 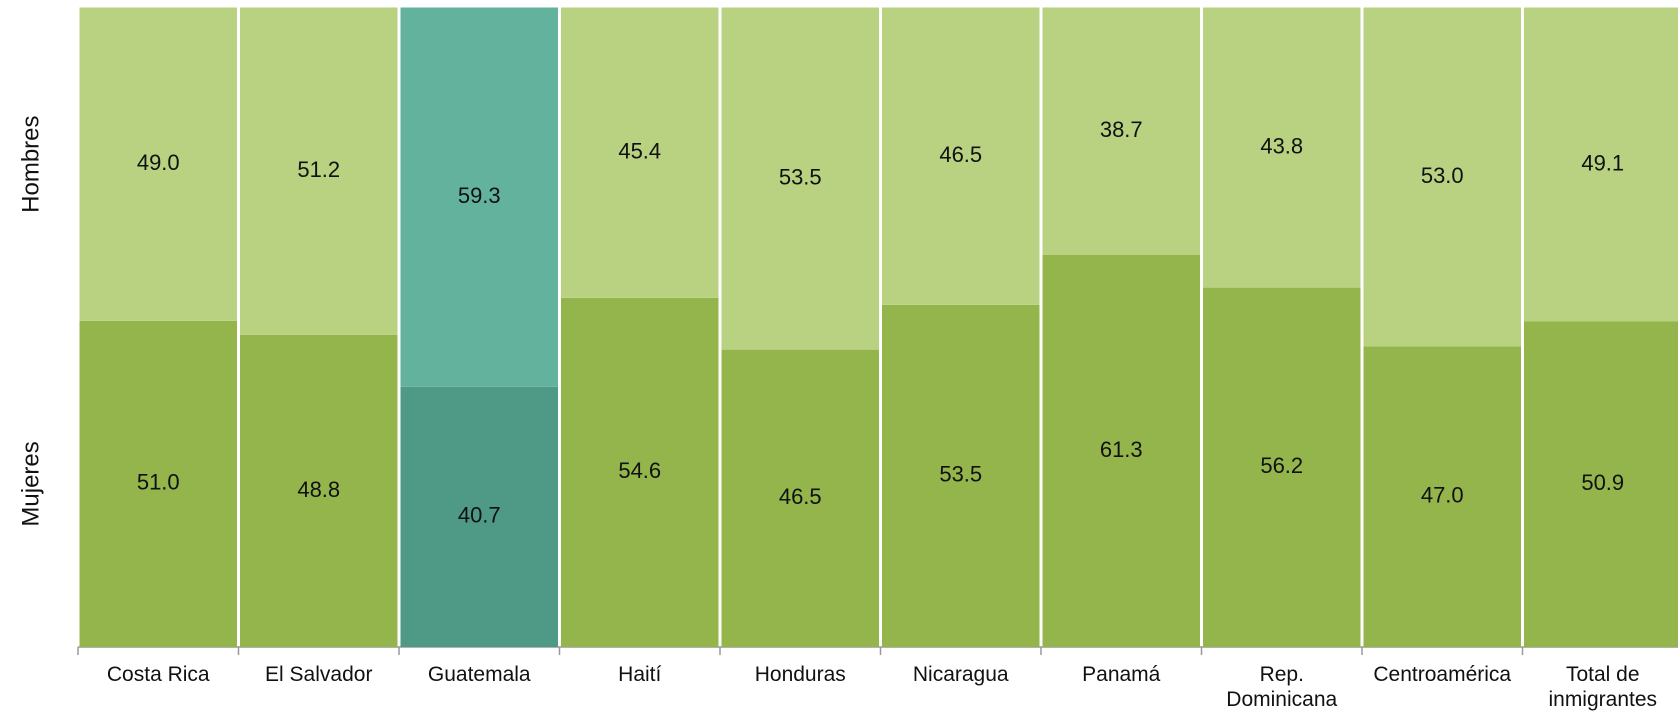 What do you see at coordinates (479, 674) in the screenshot?
I see `x-tick-label: Guatemala` at bounding box center [479, 674].